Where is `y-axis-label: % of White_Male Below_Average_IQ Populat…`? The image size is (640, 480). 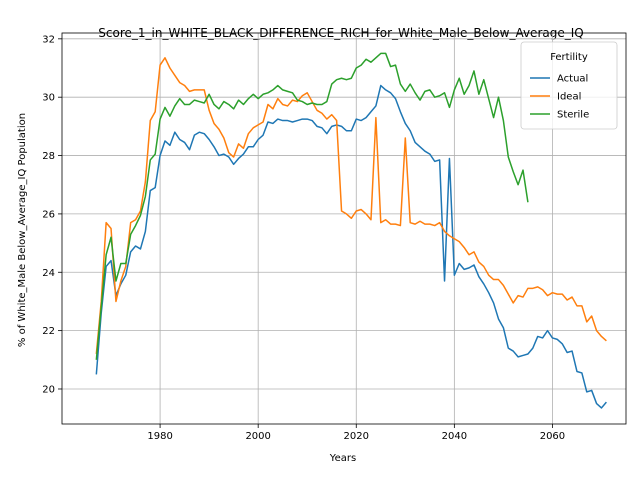 y-axis-label: % of White_Male Below_Average_IQ Populat… is located at coordinates (22, 230).